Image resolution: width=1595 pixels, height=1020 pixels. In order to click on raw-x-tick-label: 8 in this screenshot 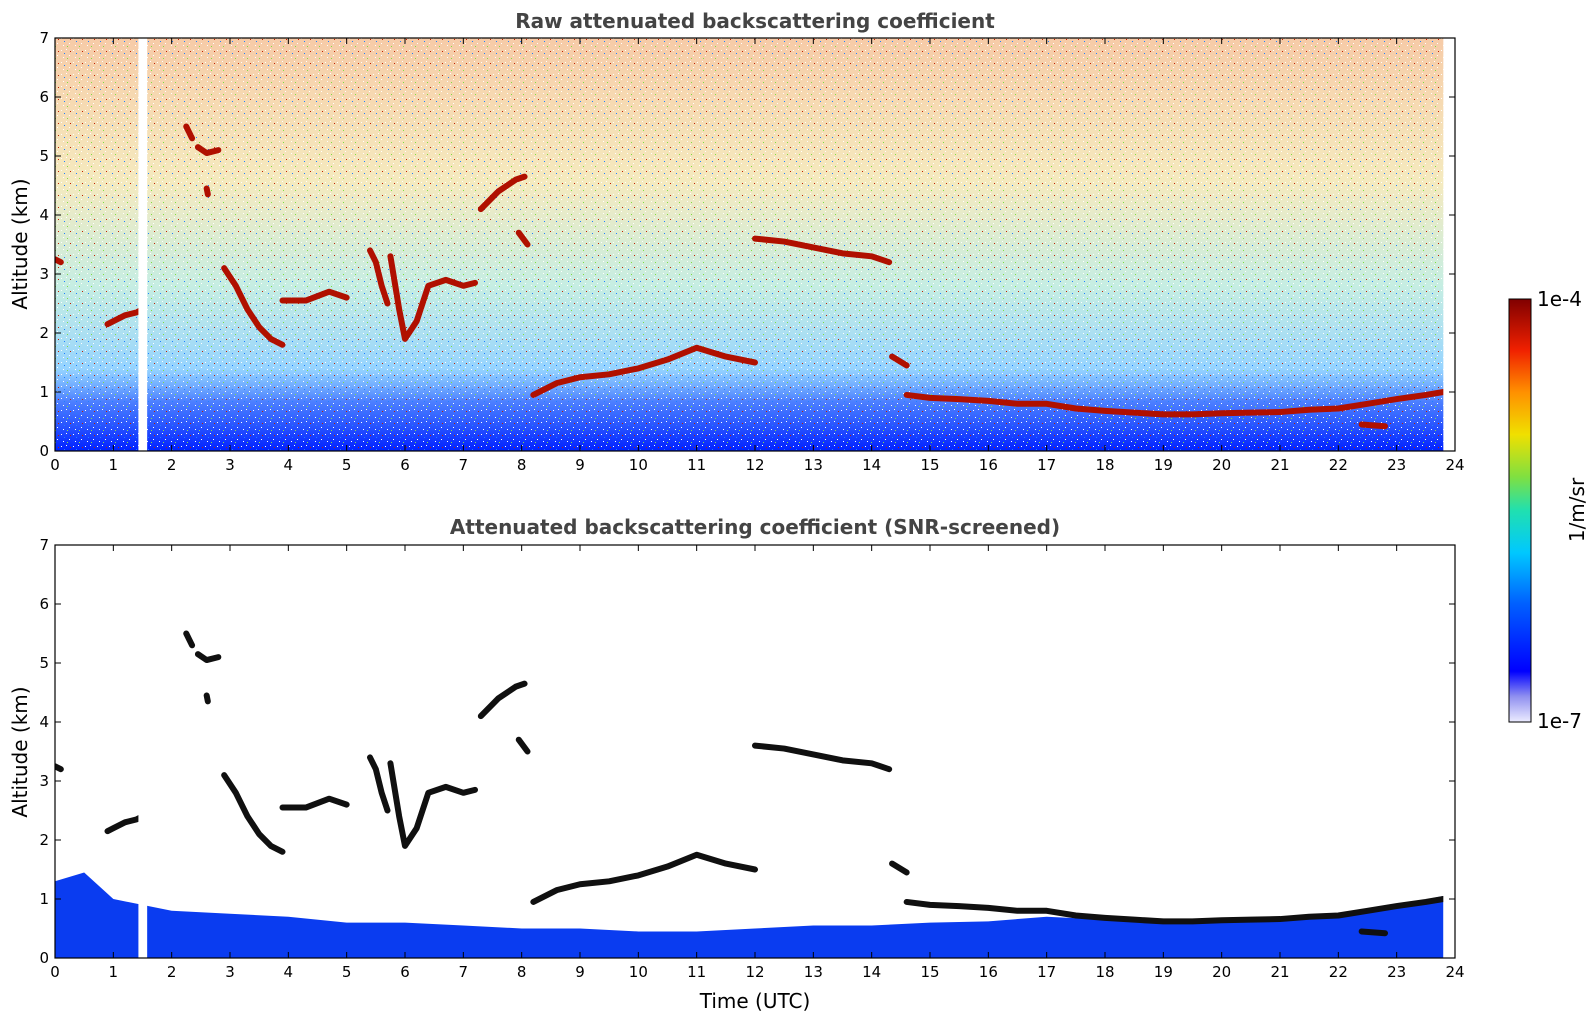, I will do `click(522, 465)`.